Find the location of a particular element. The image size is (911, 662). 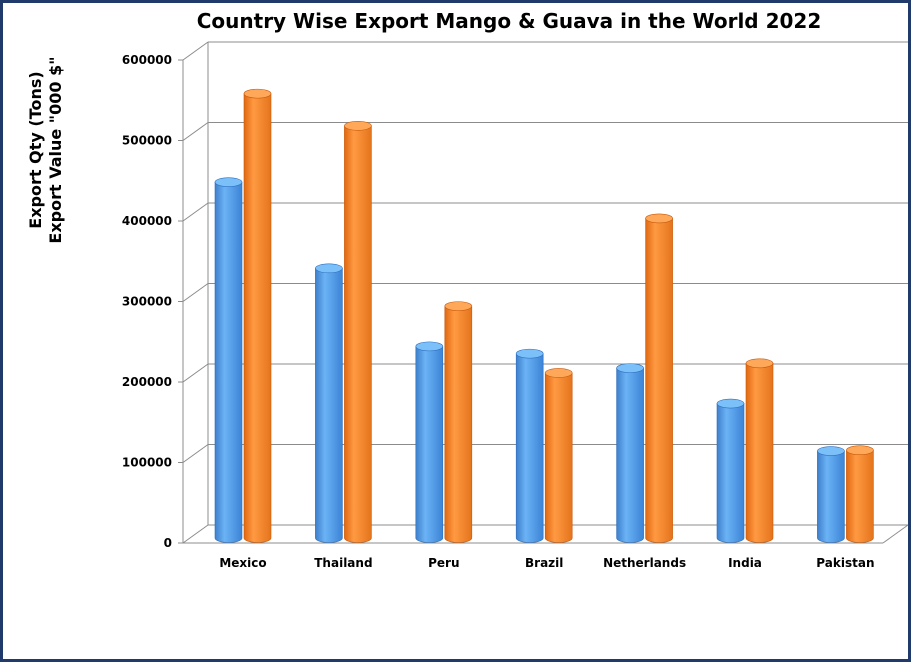

x-tick-label: Mexico is located at coordinates (242, 563).